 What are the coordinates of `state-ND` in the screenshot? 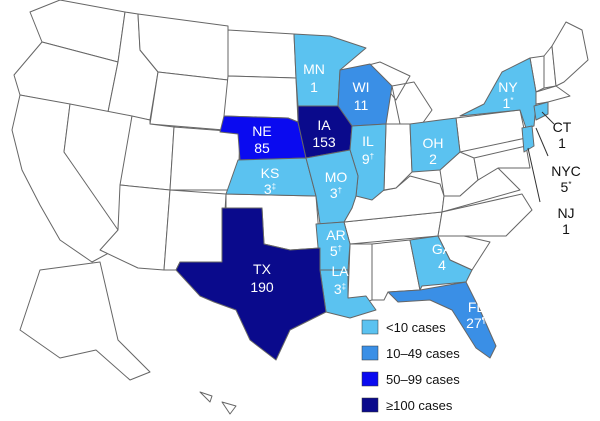 It's located at (262, 54).